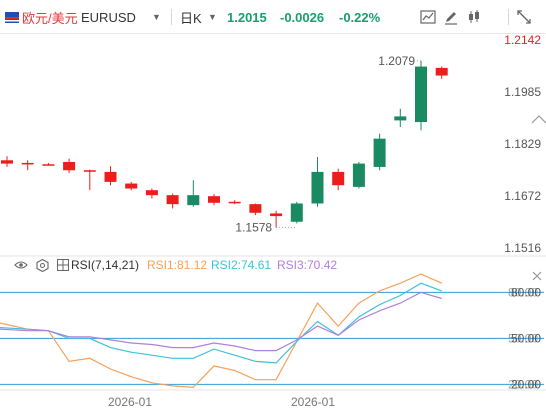 This screenshot has height=414, width=546. What do you see at coordinates (451, 17) in the screenshot?
I see `draw-pen-icon` at bounding box center [451, 17].